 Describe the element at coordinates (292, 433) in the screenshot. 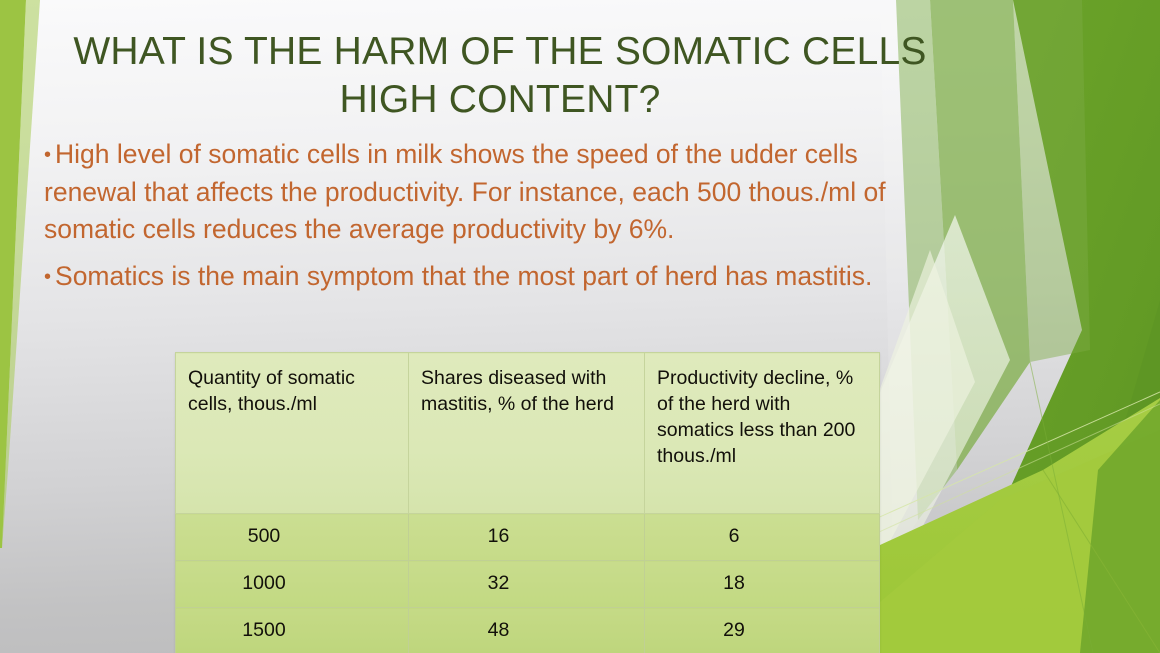

I see `column-header-quantity: Quantity of somatic cells, thous./ml` at that location.